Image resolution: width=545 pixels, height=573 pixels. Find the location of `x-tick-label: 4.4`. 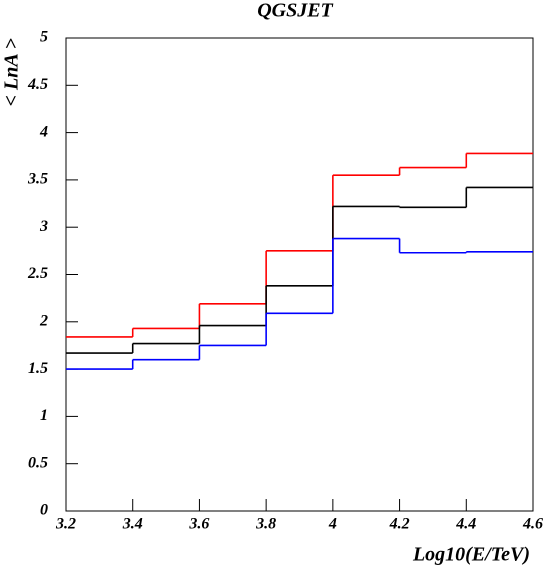

x-tick-label: 4.4 is located at coordinates (465, 524).